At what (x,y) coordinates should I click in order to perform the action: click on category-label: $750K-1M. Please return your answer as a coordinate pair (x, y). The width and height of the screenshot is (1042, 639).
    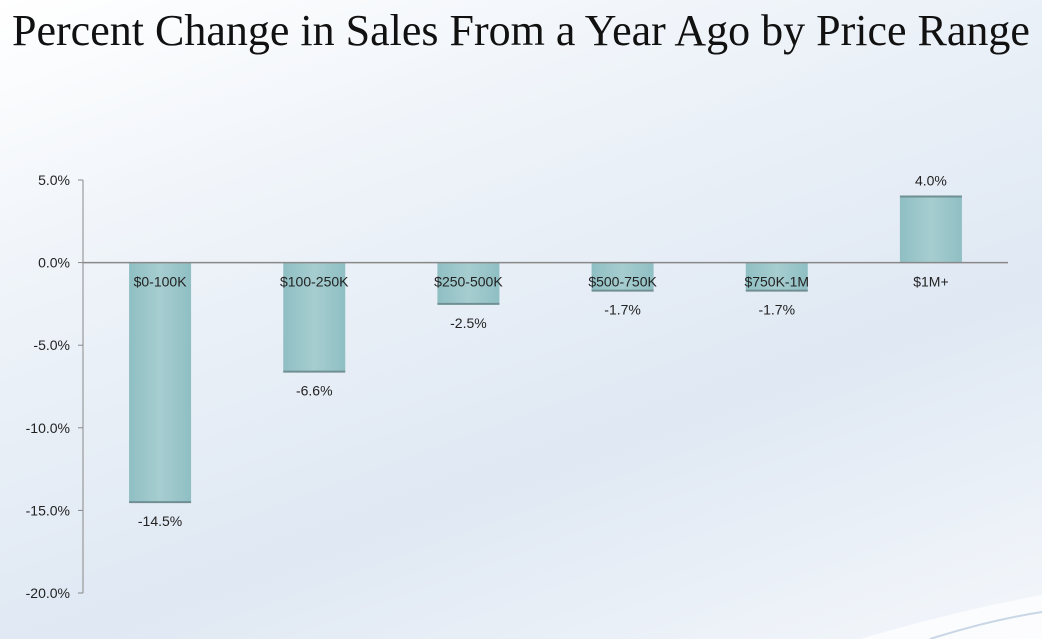
    Looking at the image, I should click on (776, 282).